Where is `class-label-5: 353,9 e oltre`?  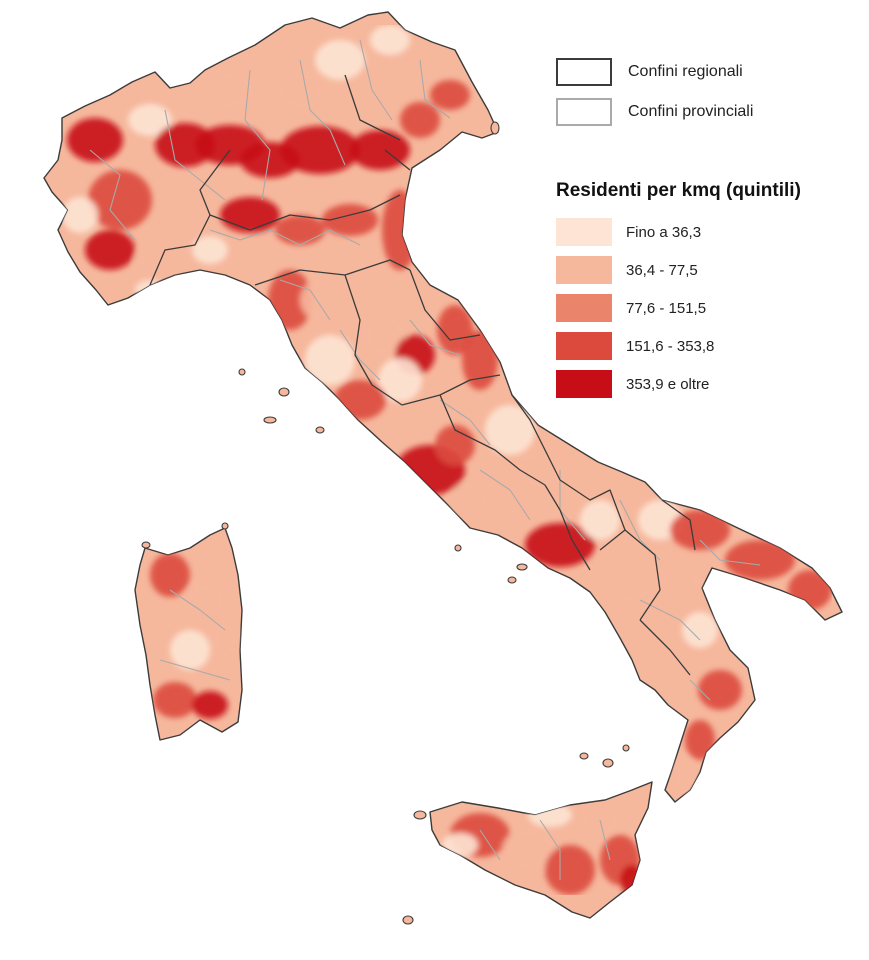
class-label-5: 353,9 e oltre is located at coordinates (668, 384).